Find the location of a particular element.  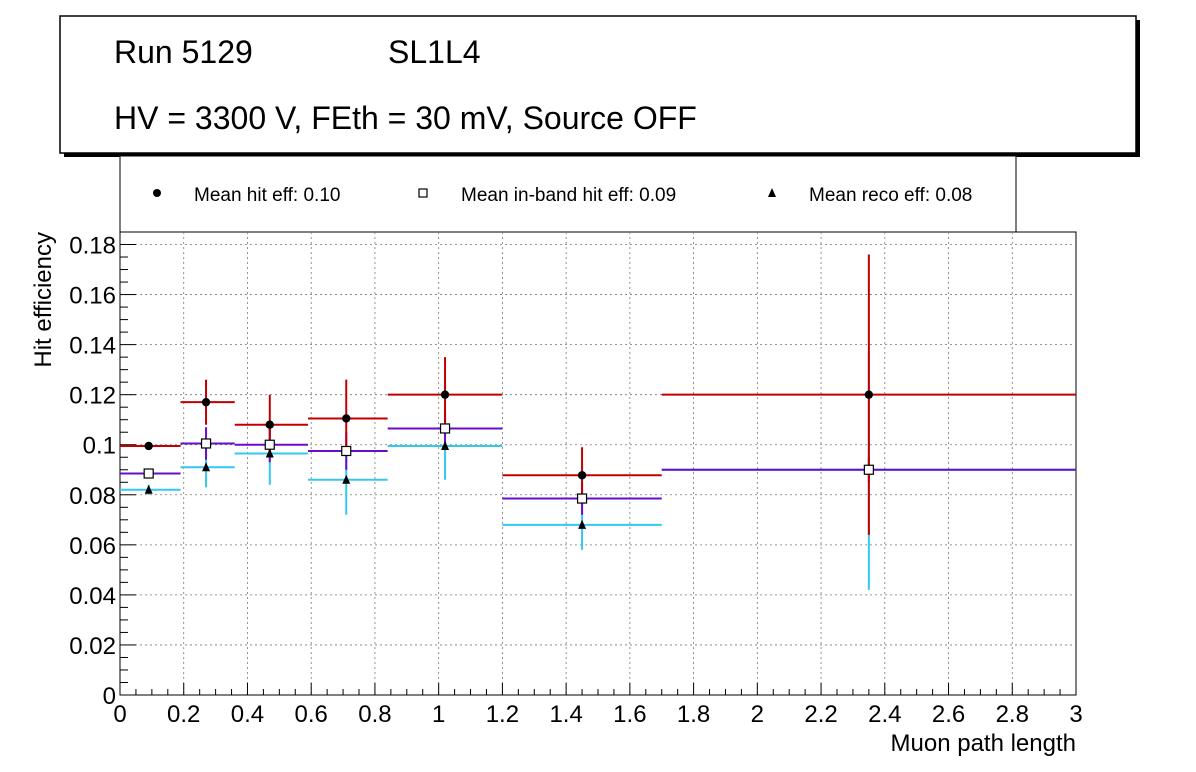

run-label: Run 5129 is located at coordinates (183, 52).